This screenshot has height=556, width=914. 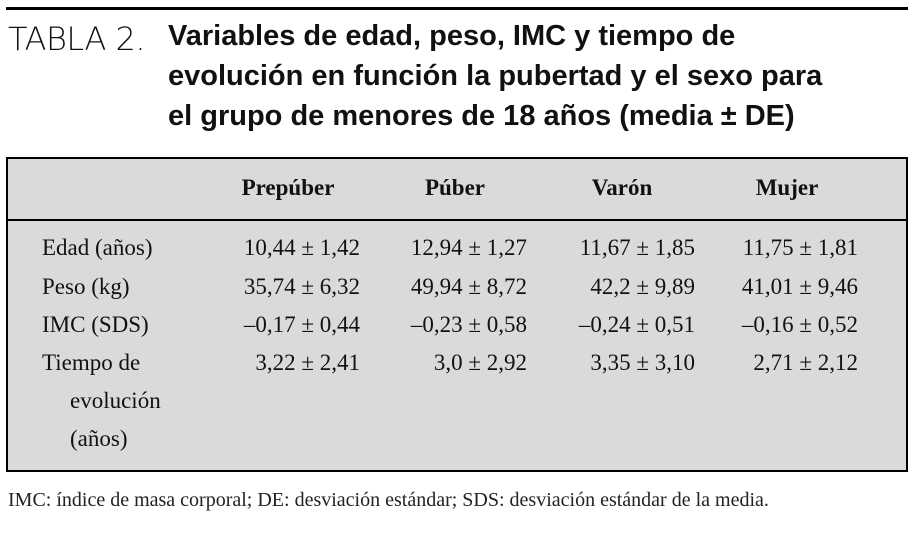 What do you see at coordinates (301, 324) in the screenshot?
I see `cell: –0,17 ± 0,44` at bounding box center [301, 324].